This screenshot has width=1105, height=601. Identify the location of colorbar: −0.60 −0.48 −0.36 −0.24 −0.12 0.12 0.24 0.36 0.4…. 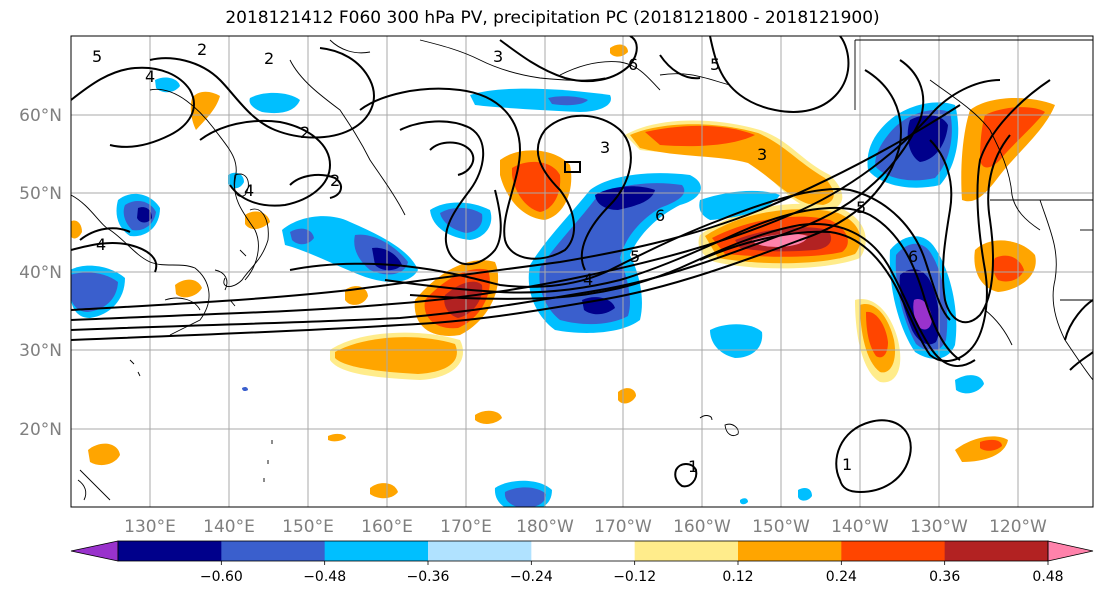
(582, 562).